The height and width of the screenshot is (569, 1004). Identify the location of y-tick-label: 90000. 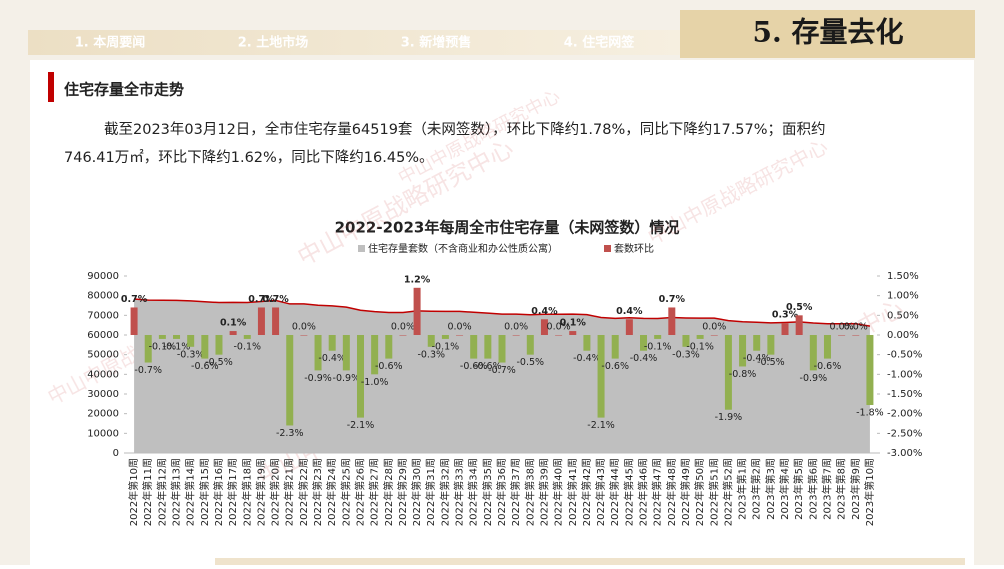
(103, 276).